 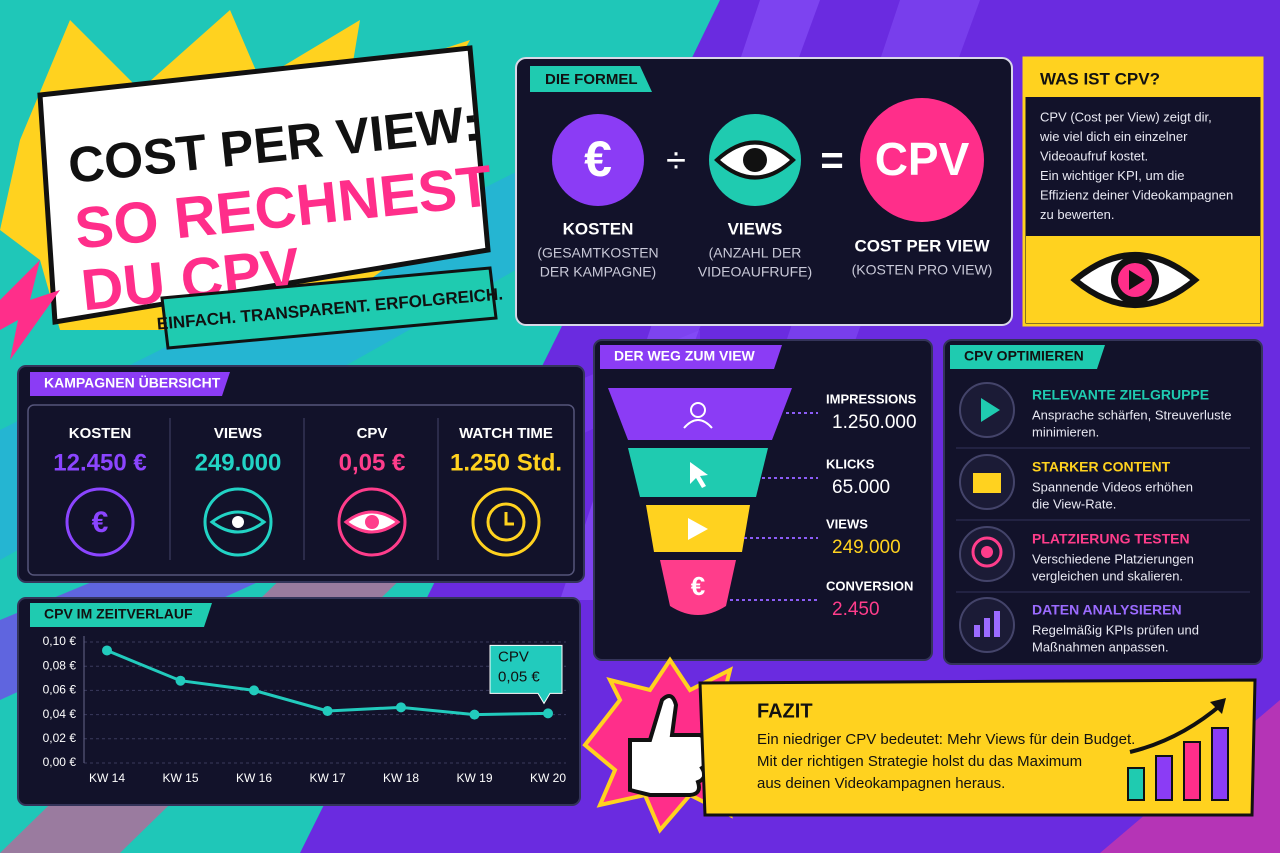 What do you see at coordinates (871, 398) in the screenshot?
I see `stage-label: IMPRESSIONS` at bounding box center [871, 398].